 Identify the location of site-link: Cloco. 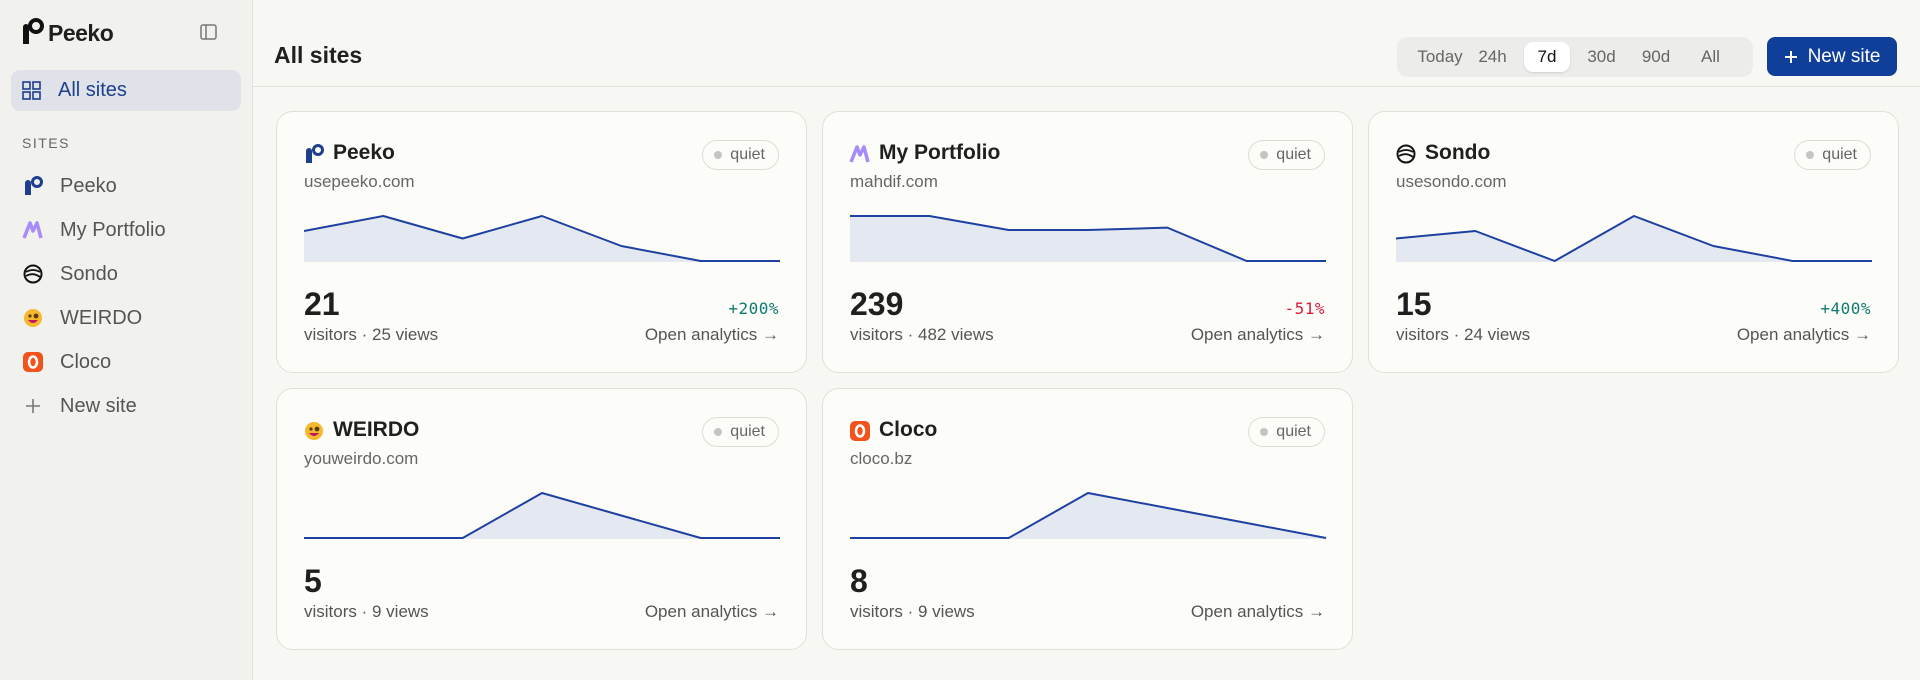
(66, 362).